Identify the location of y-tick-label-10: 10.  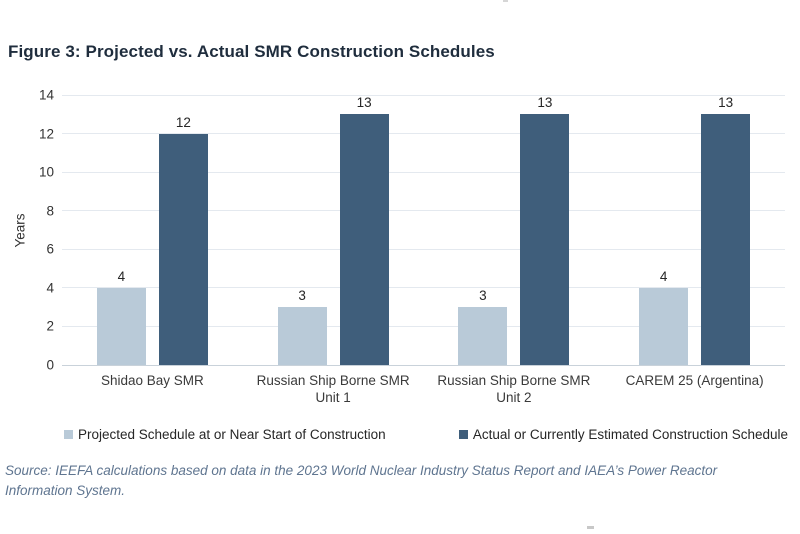
(46, 172).